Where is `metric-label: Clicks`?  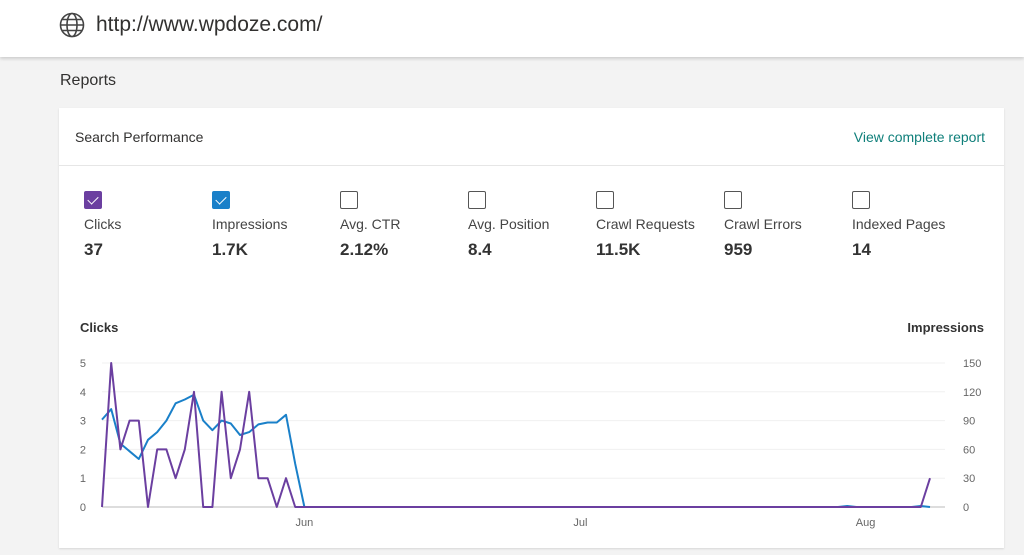
metric-label: Clicks is located at coordinates (103, 224).